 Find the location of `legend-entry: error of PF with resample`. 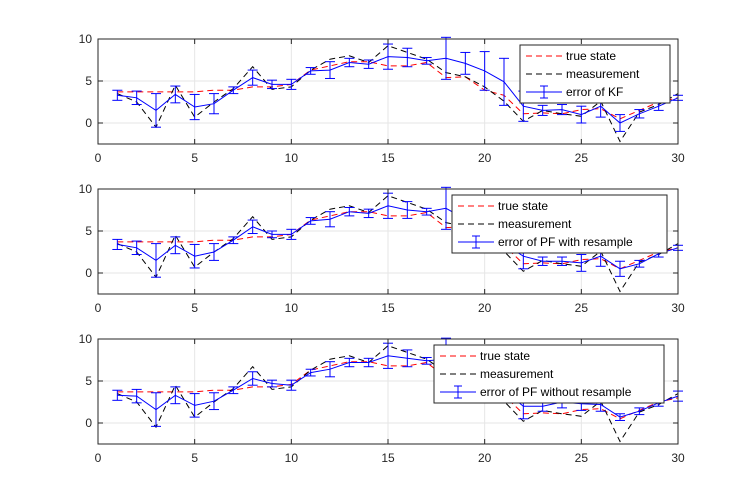

legend-entry: error of PF with resample is located at coordinates (545, 242).